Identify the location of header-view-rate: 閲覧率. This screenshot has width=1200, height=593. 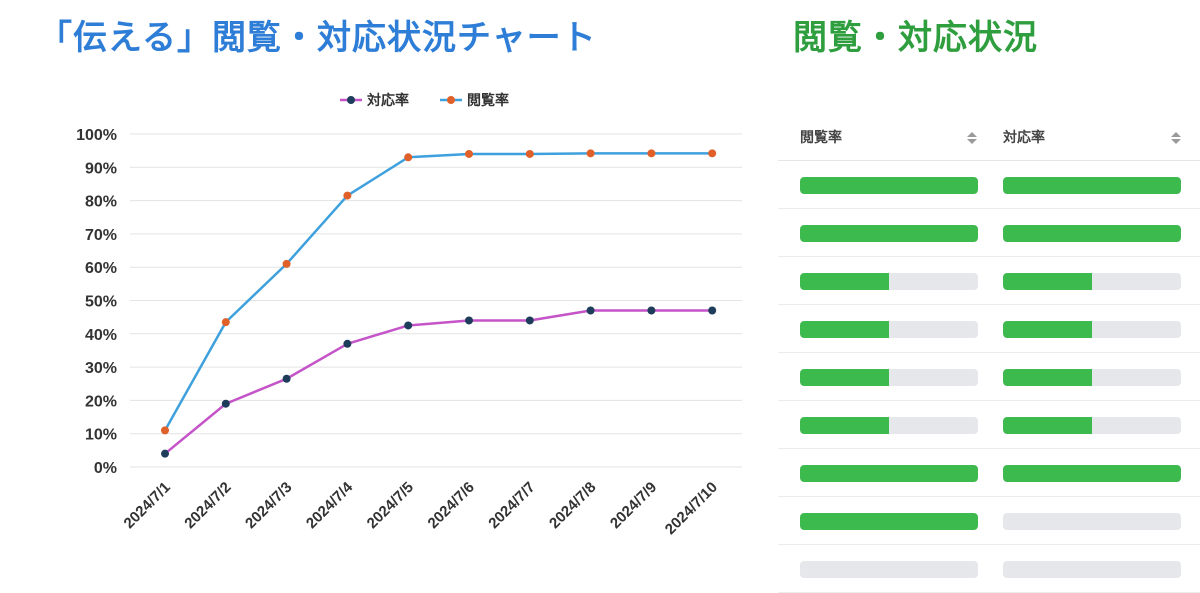
(821, 138).